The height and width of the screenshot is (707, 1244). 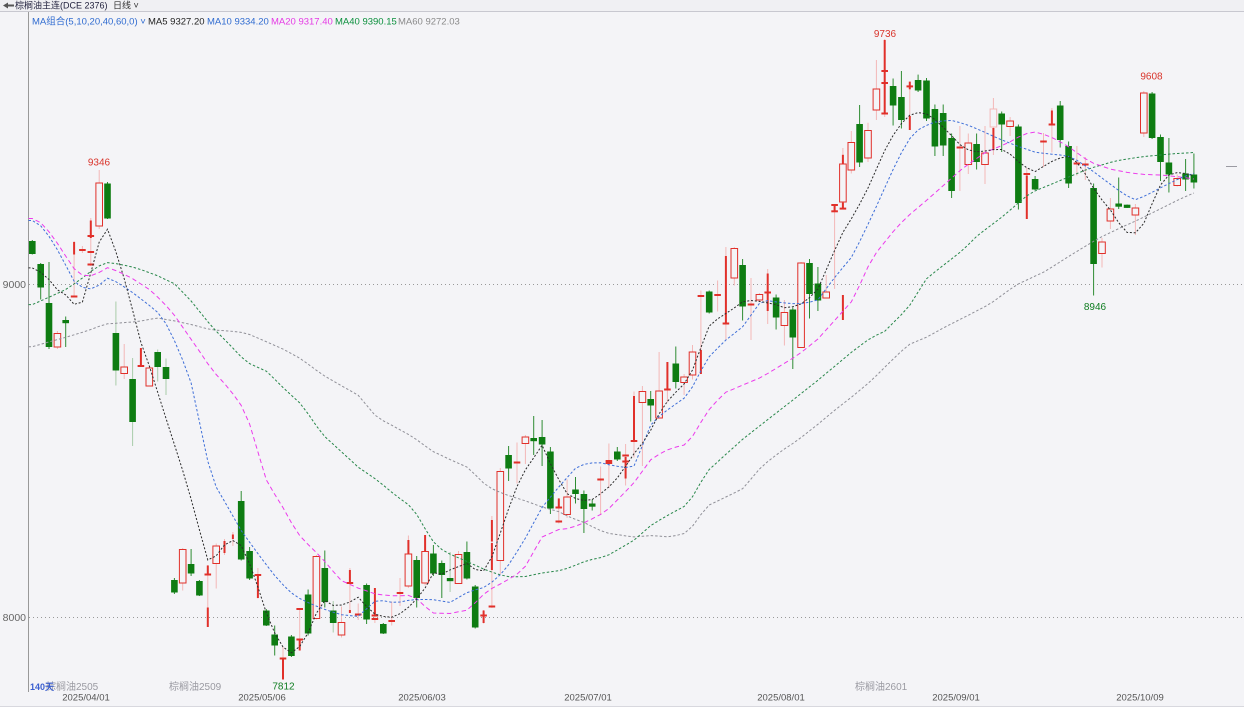 What do you see at coordinates (1140, 698) in the screenshot?
I see `svg-text: 2025/10/09` at bounding box center [1140, 698].